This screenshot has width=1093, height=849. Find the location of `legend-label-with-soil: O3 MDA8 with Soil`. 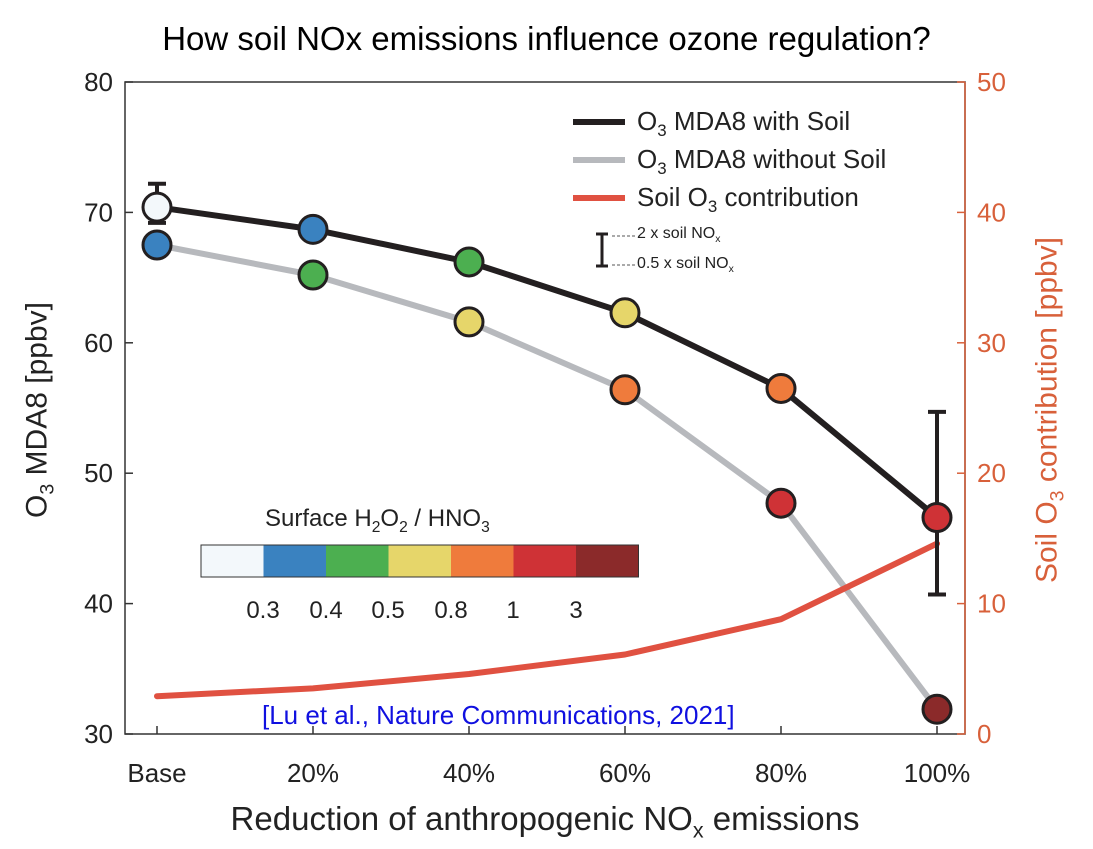

legend-label-with-soil: O3 MDA8 with Soil is located at coordinates (744, 123).